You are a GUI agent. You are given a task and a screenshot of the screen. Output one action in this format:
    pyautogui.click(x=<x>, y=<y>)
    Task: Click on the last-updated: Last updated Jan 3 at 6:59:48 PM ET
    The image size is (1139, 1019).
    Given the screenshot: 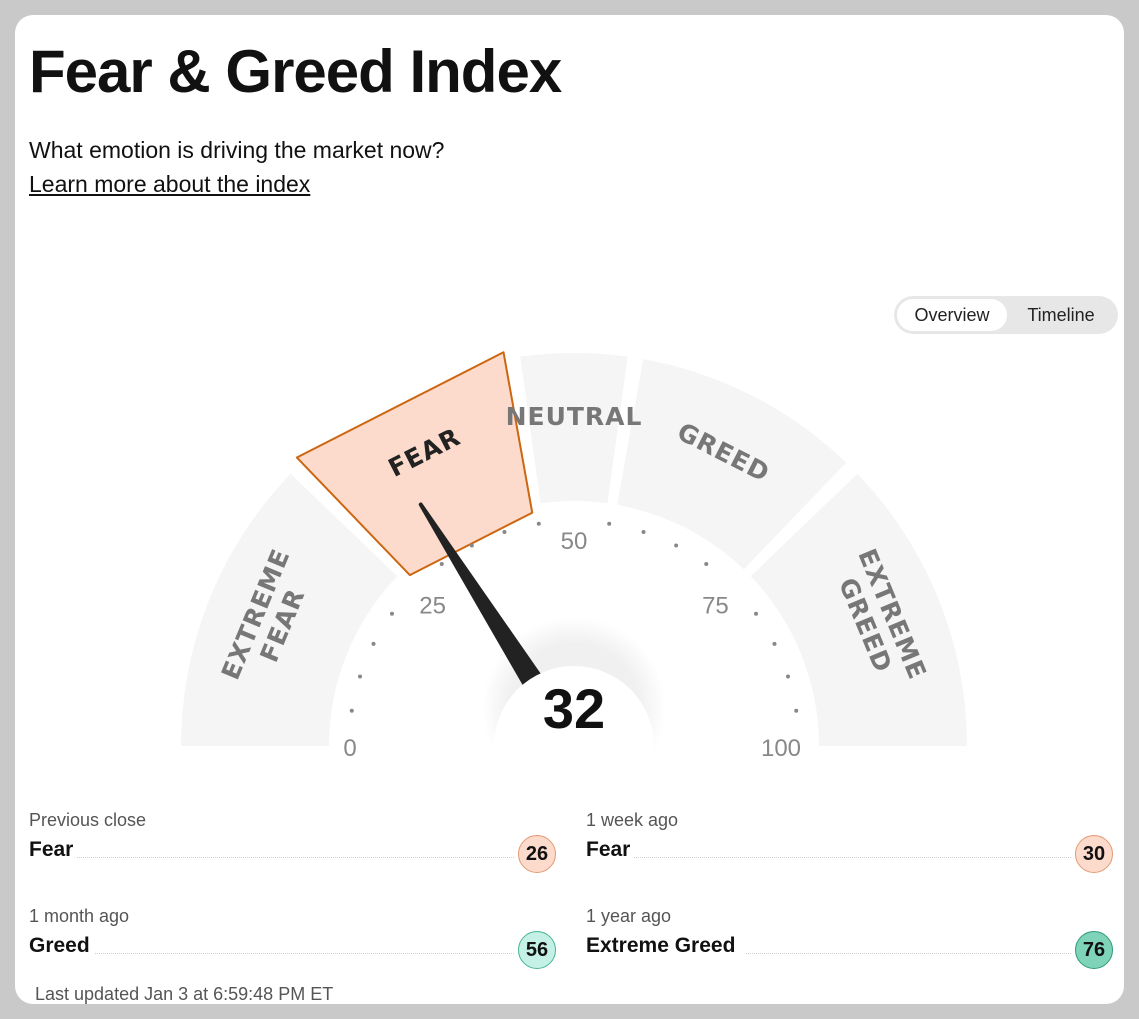 What is the action you would take?
    pyautogui.click(x=184, y=994)
    